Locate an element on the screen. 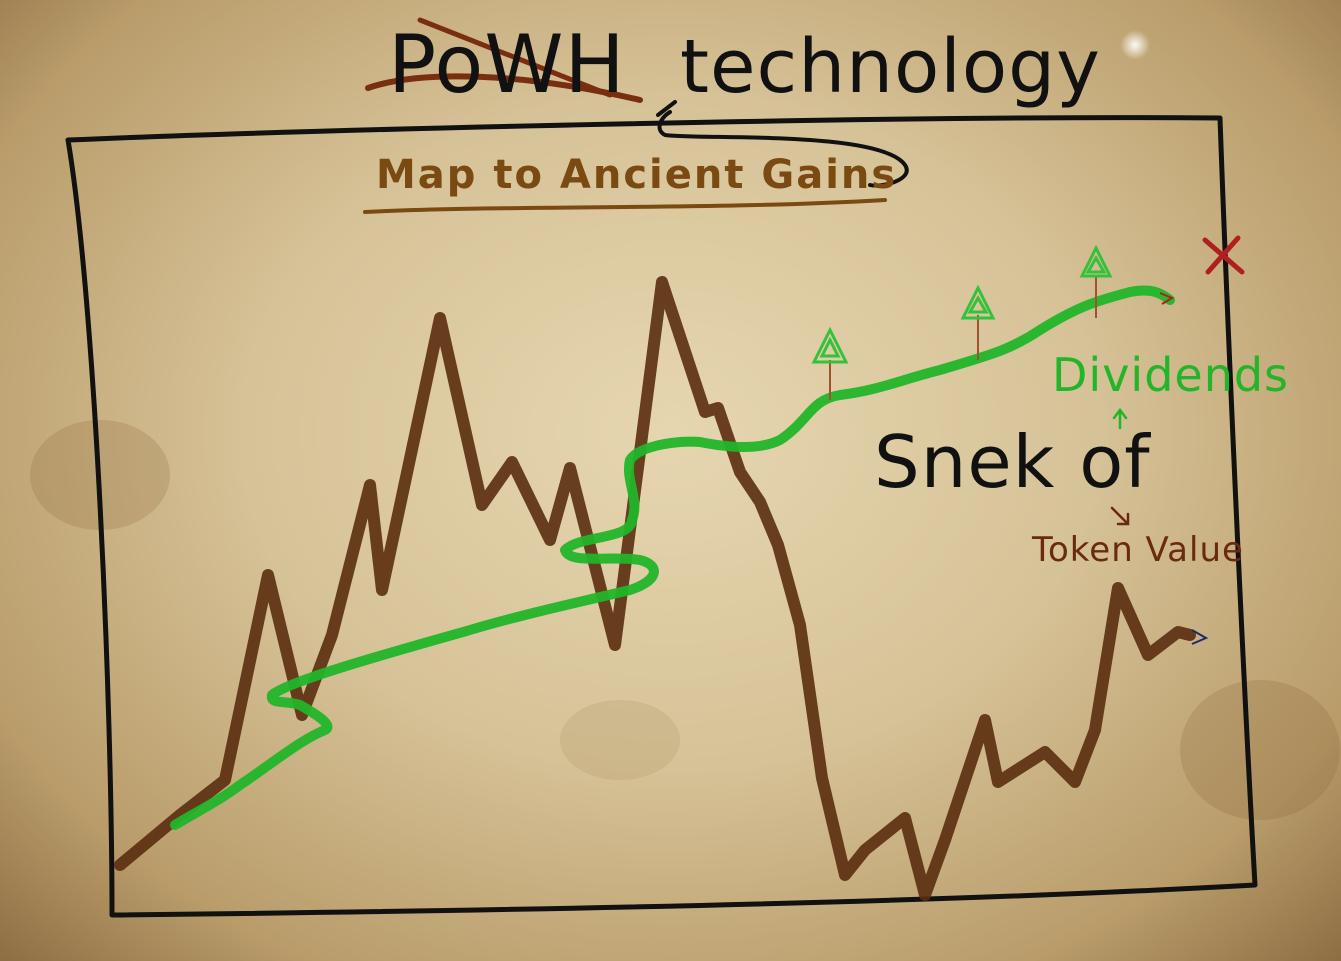 This screenshot has height=961, width=1341. snek-of-label: Snek of is located at coordinates (1012, 462).